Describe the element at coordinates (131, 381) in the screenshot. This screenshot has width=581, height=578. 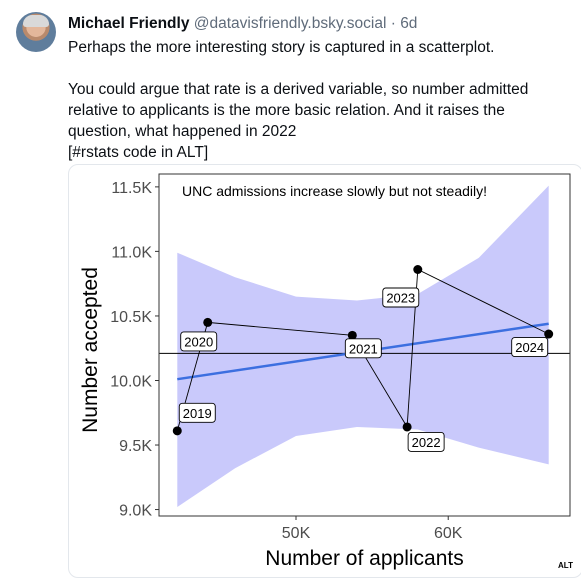
I see `y-tick-label: 10.0K` at that location.